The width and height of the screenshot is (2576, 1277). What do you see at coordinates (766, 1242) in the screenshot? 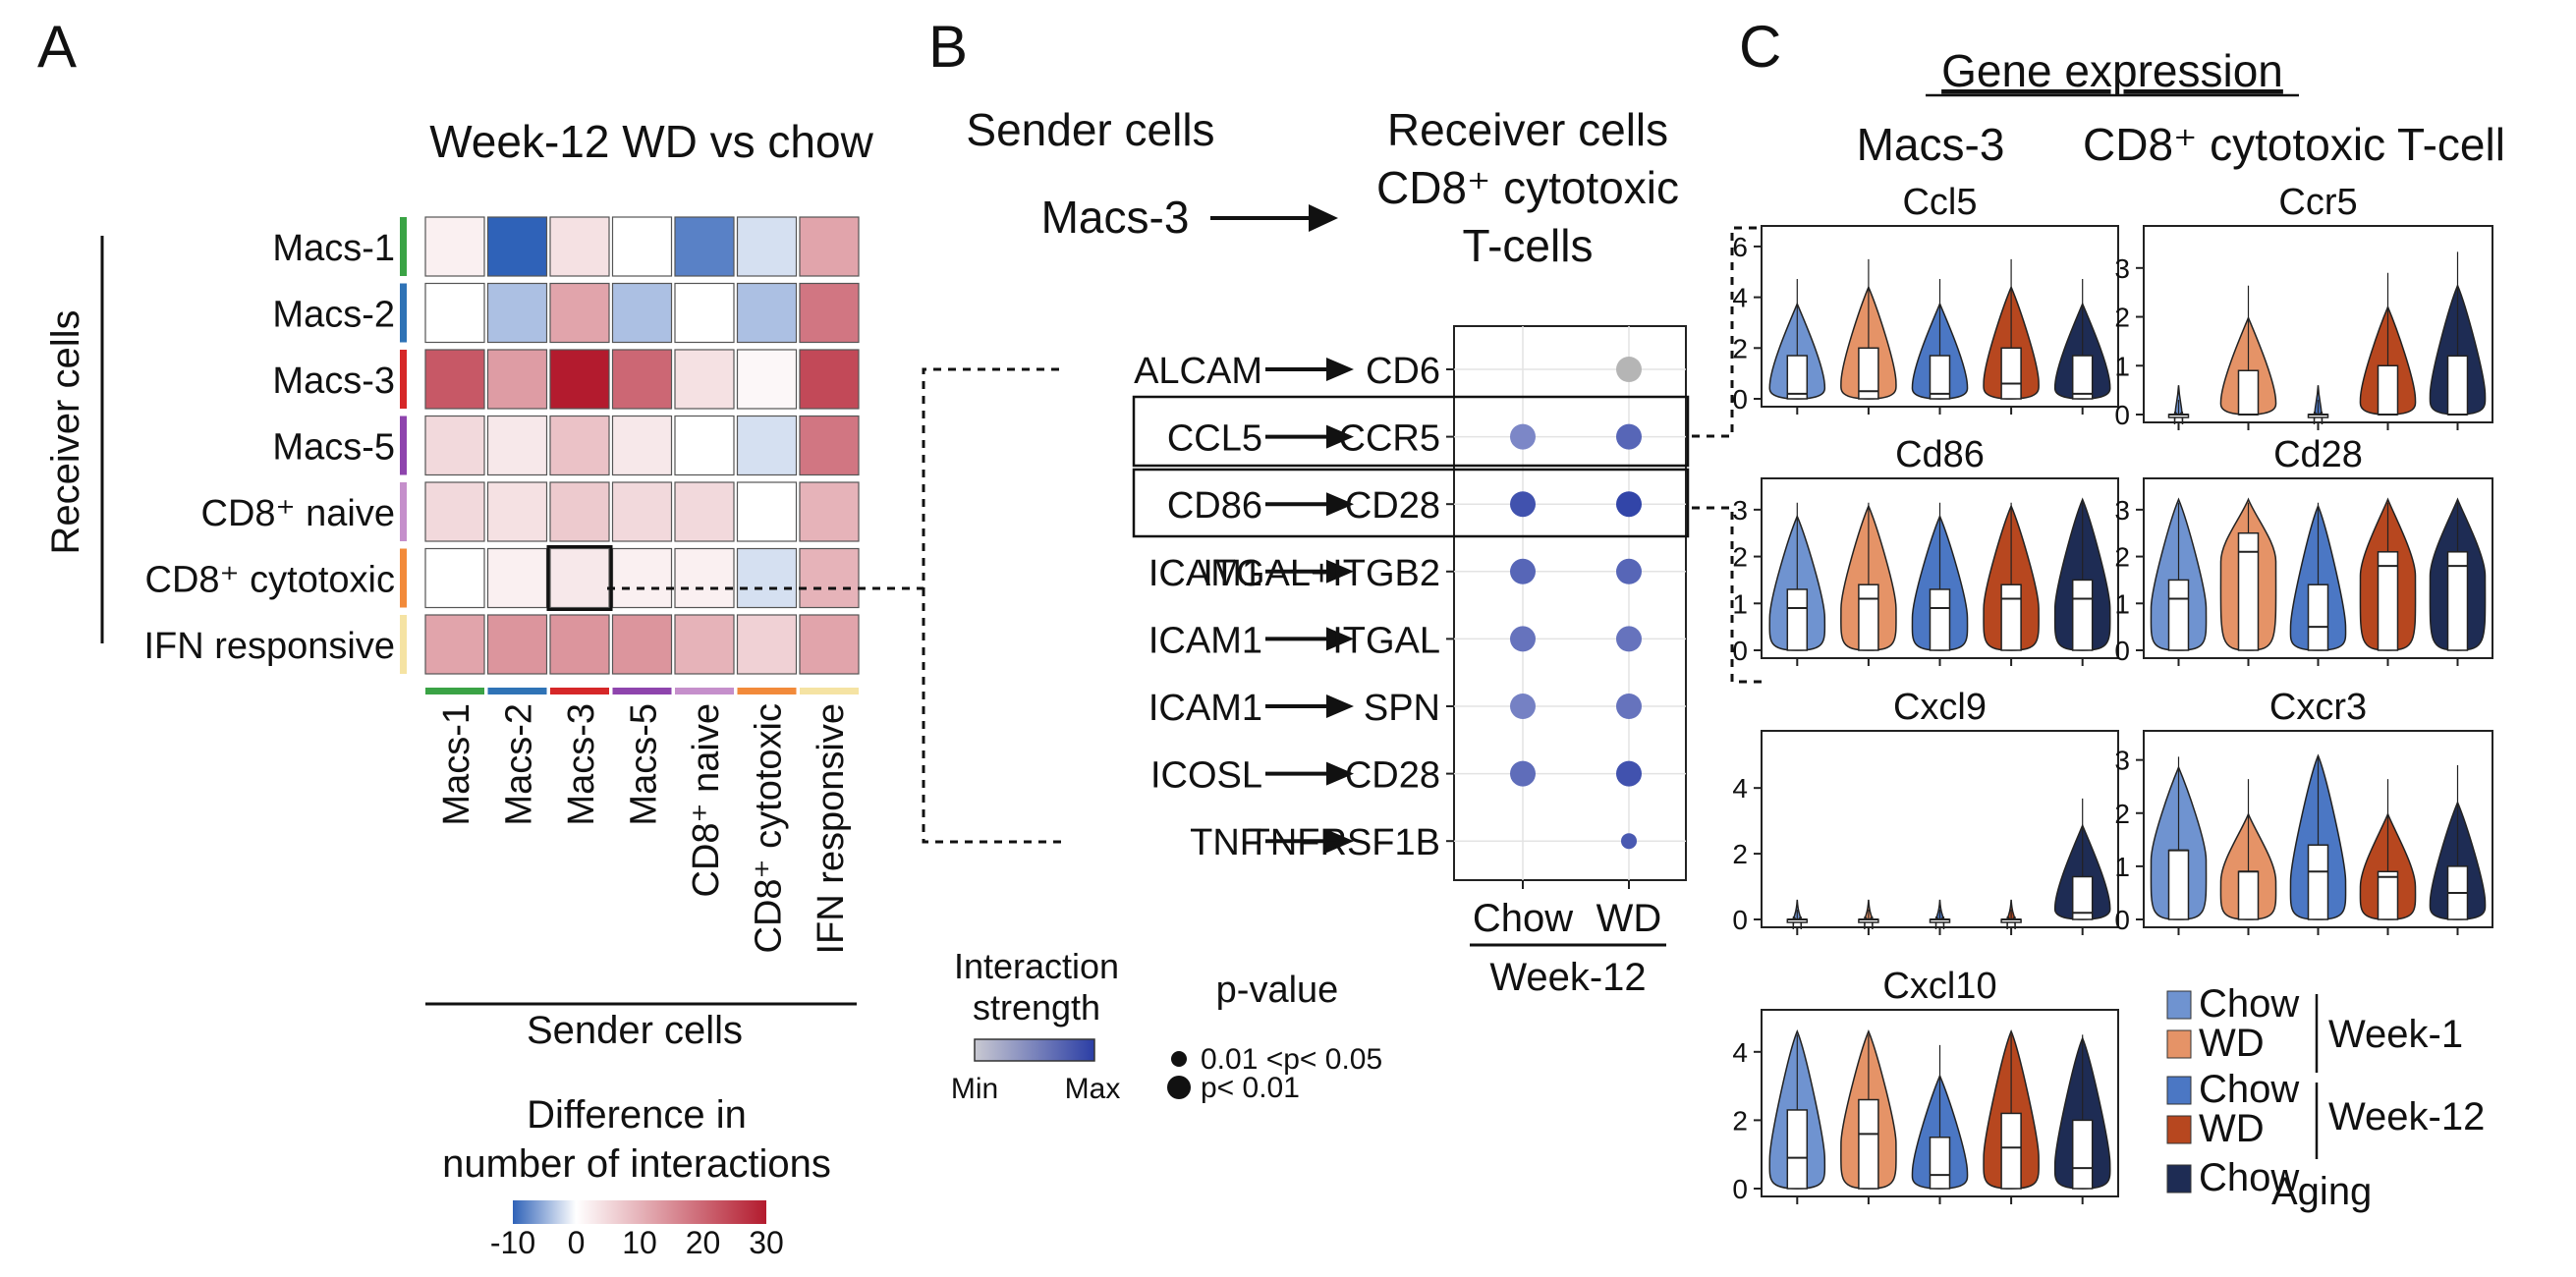
I see `heatmap-legend-tick: 30` at bounding box center [766, 1242].